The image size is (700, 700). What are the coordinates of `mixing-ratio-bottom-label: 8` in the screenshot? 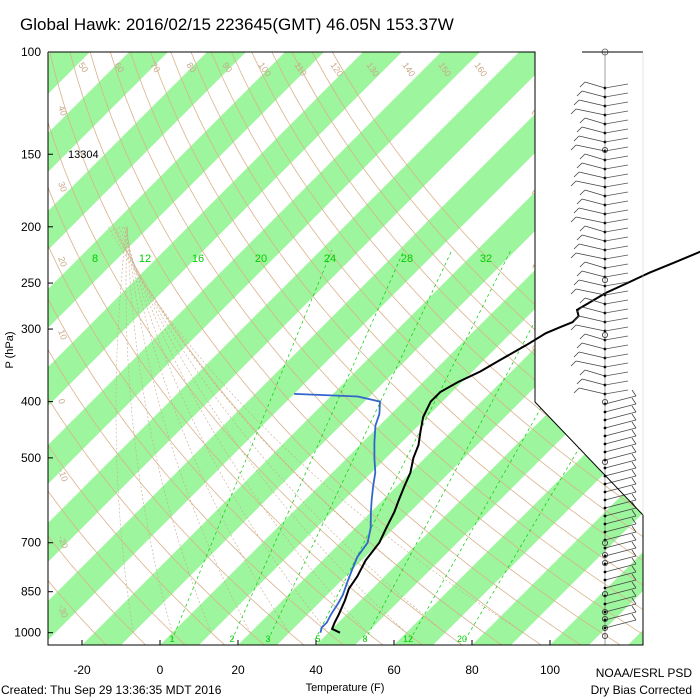 It's located at (364, 639).